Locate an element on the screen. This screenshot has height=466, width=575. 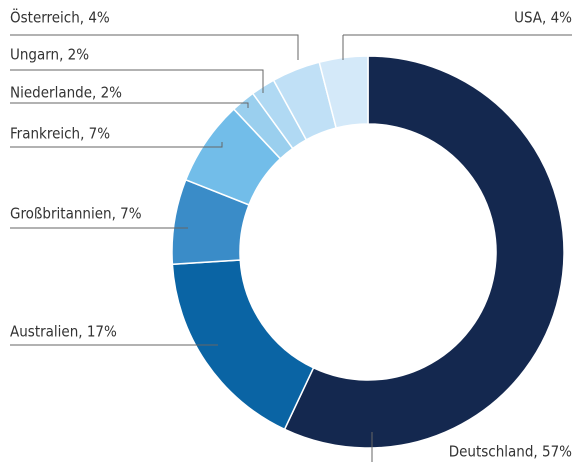
slice-label: Australien, 17% is located at coordinates (63, 332).